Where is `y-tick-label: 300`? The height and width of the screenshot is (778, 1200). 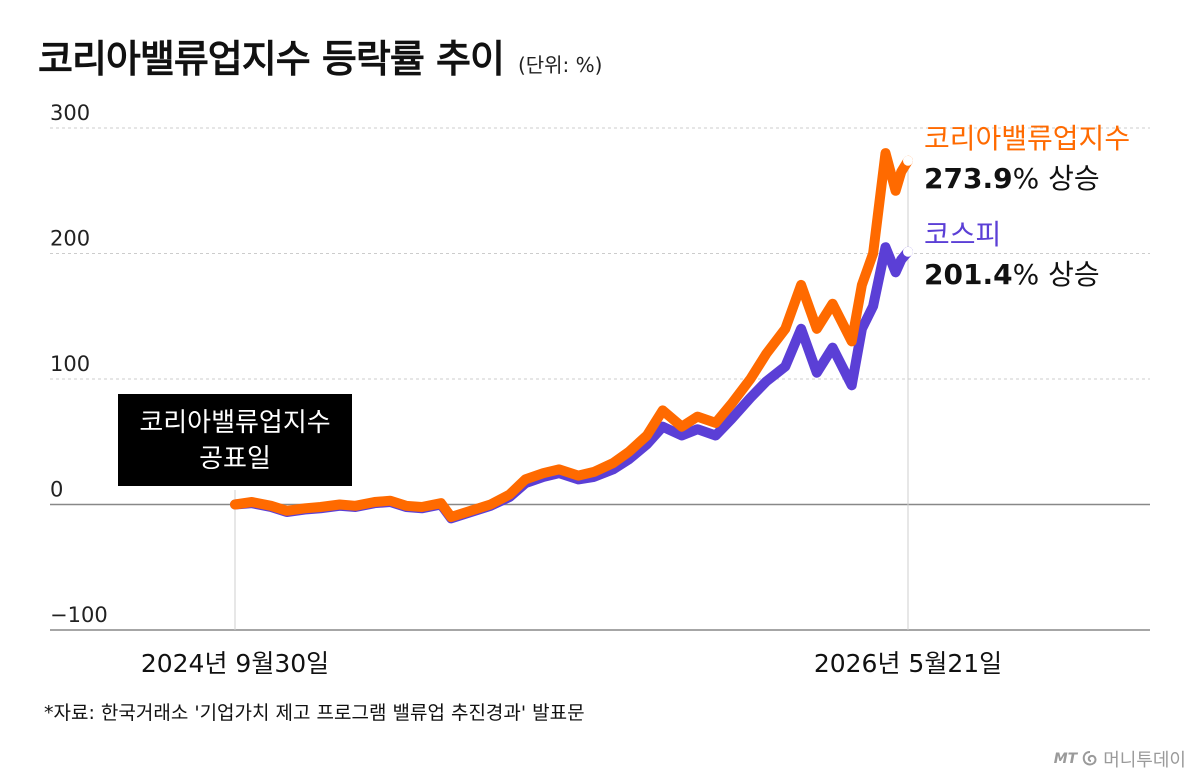
y-tick-label: 300 is located at coordinates (70, 113).